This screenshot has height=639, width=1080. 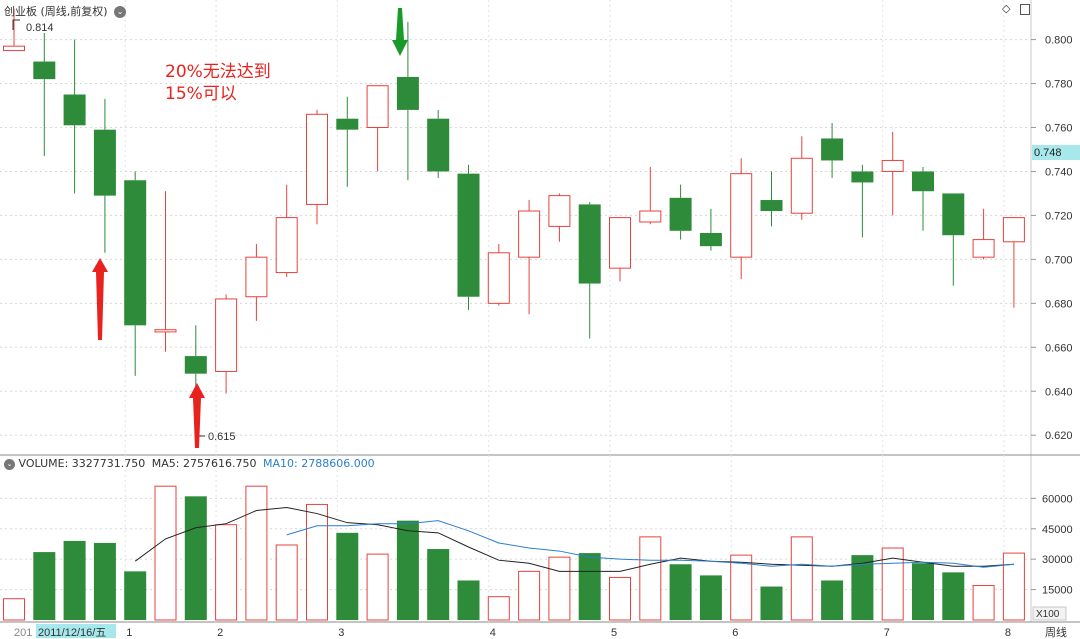 I want to click on time-tick-label: 1, so click(x=129, y=633).